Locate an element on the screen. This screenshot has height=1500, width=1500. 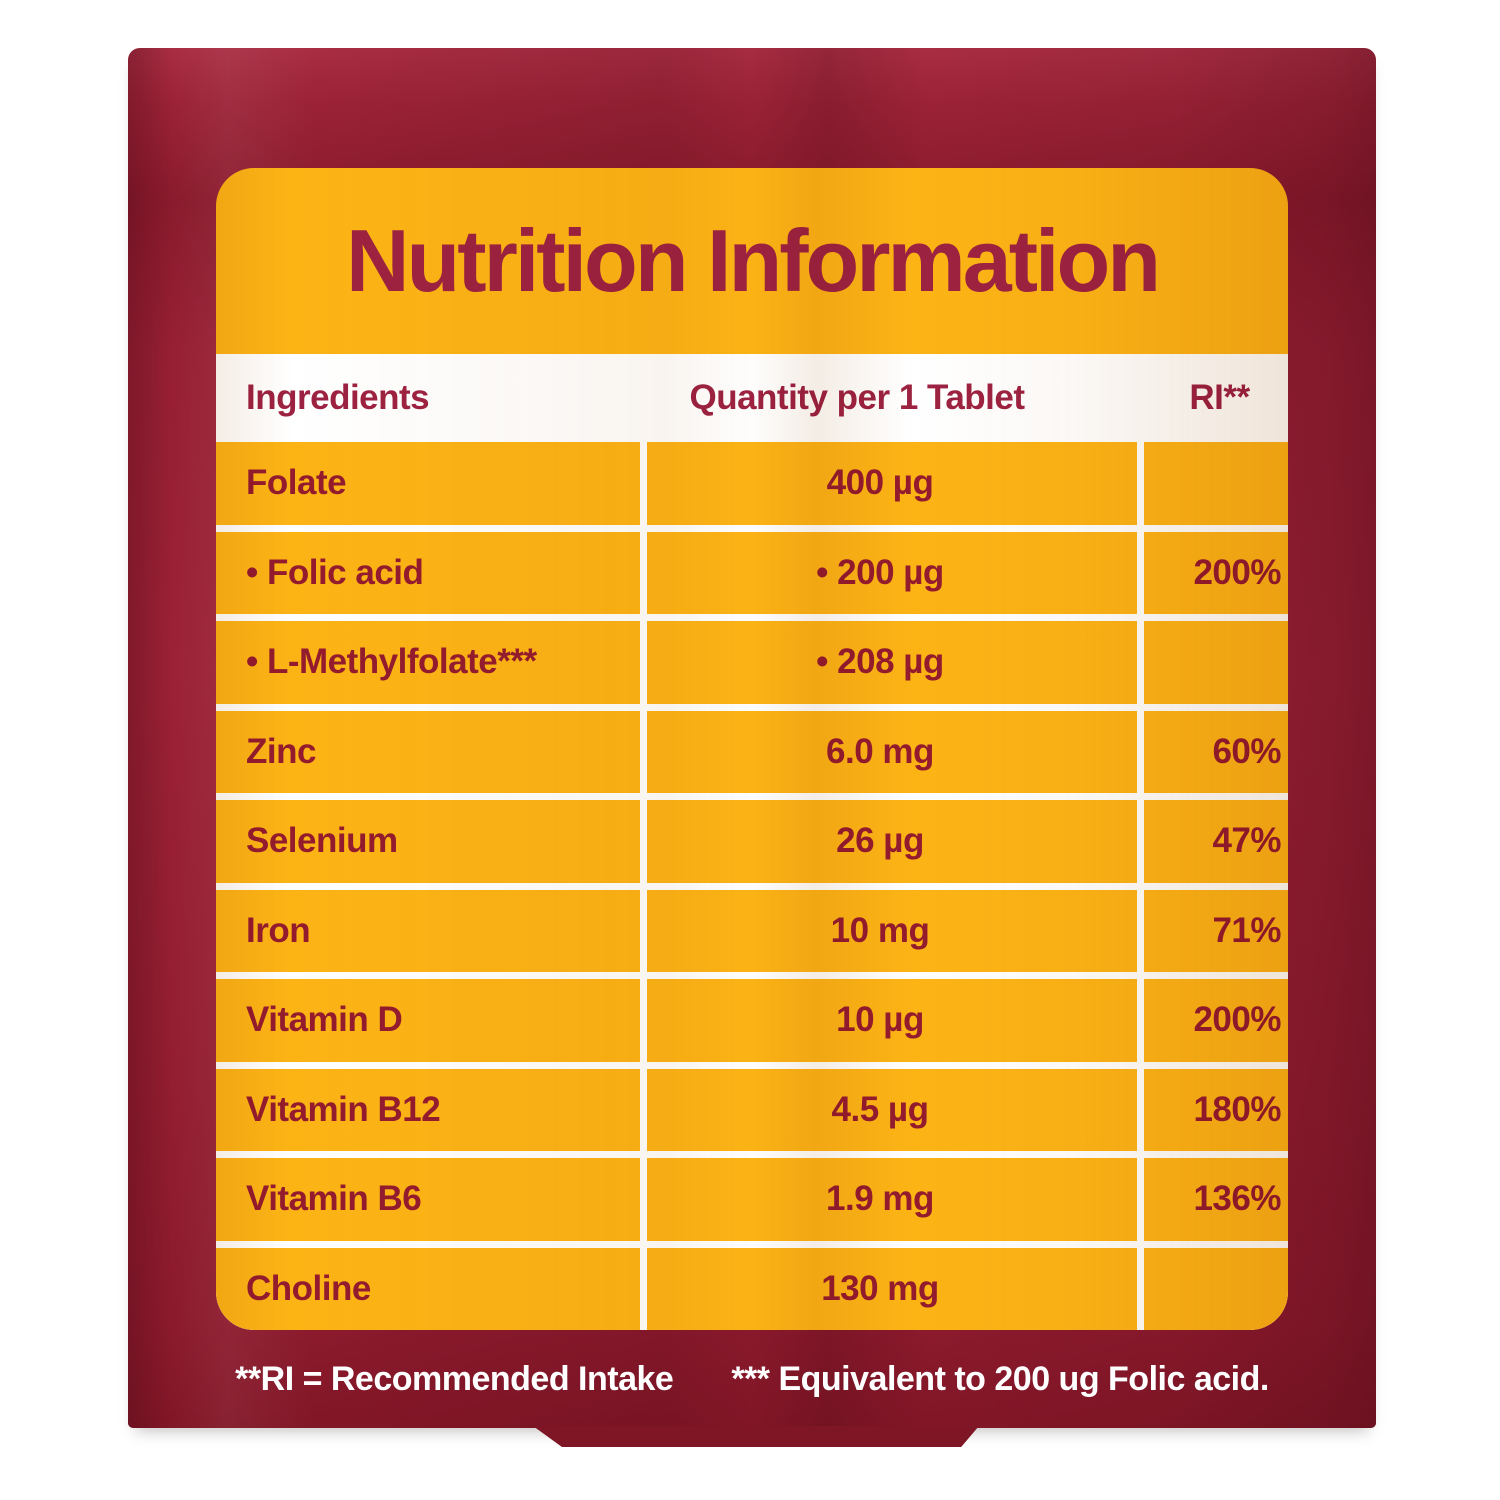
table-cell-ingredient: Zinc is located at coordinates (428, 751).